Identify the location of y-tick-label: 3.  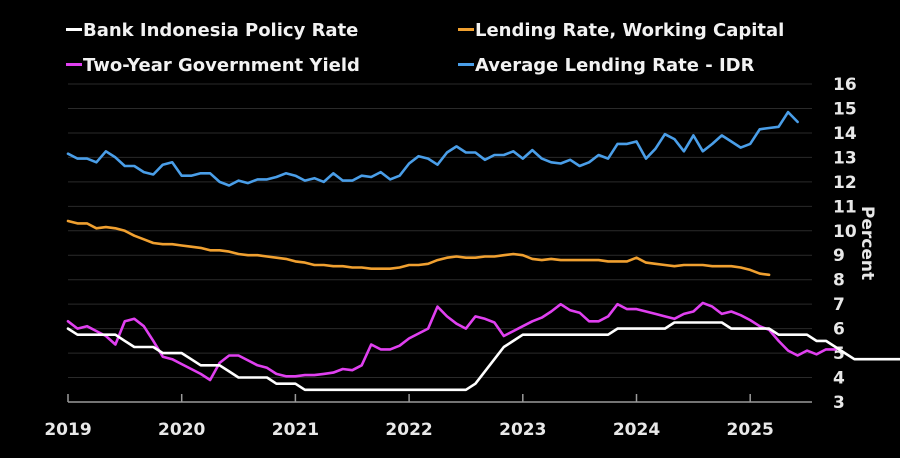
(839, 403).